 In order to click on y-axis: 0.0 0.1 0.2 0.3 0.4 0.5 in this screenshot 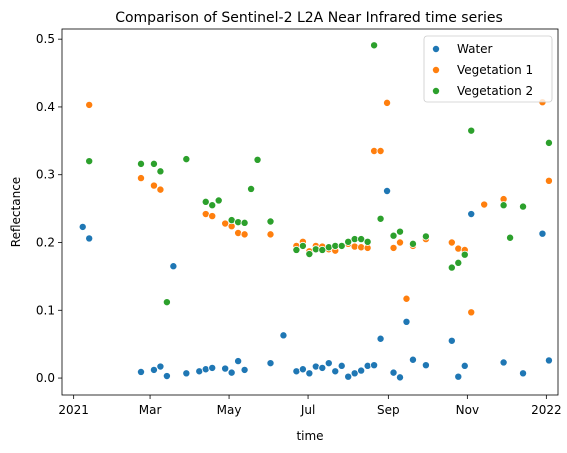, I will do `click(49, 208)`.